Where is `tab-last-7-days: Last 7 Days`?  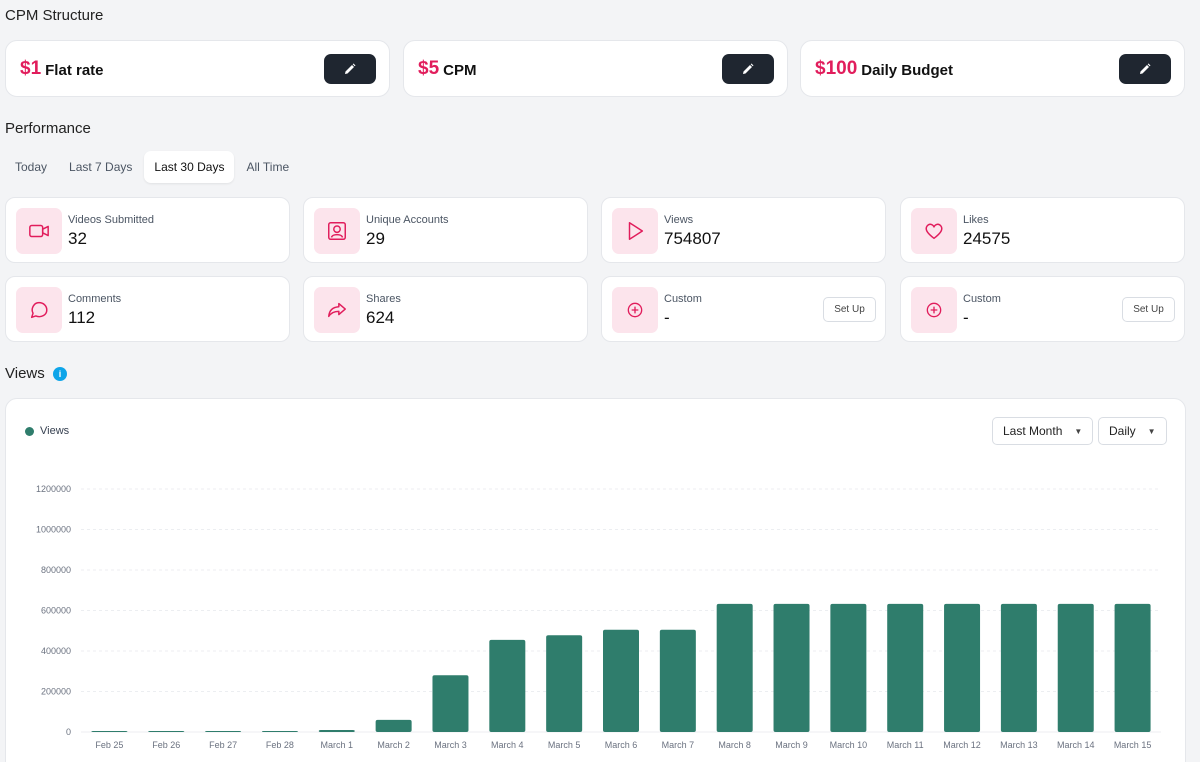
tab-last-7-days: Last 7 Days is located at coordinates (101, 167).